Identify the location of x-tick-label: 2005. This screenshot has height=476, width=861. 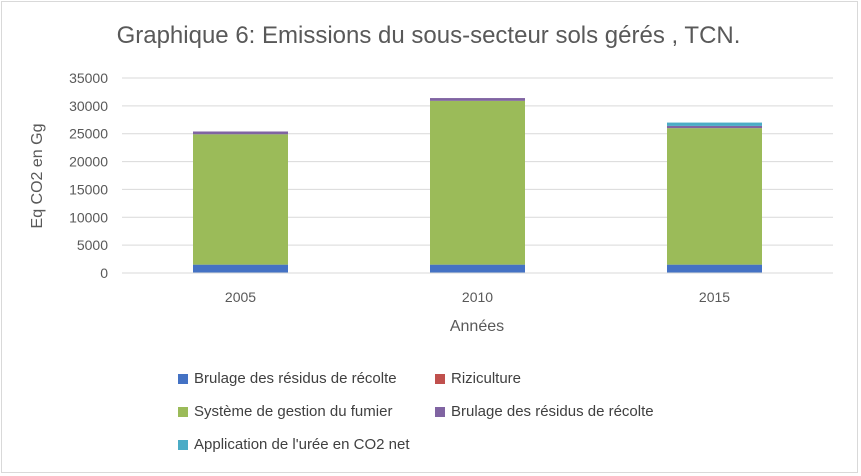
(240, 297).